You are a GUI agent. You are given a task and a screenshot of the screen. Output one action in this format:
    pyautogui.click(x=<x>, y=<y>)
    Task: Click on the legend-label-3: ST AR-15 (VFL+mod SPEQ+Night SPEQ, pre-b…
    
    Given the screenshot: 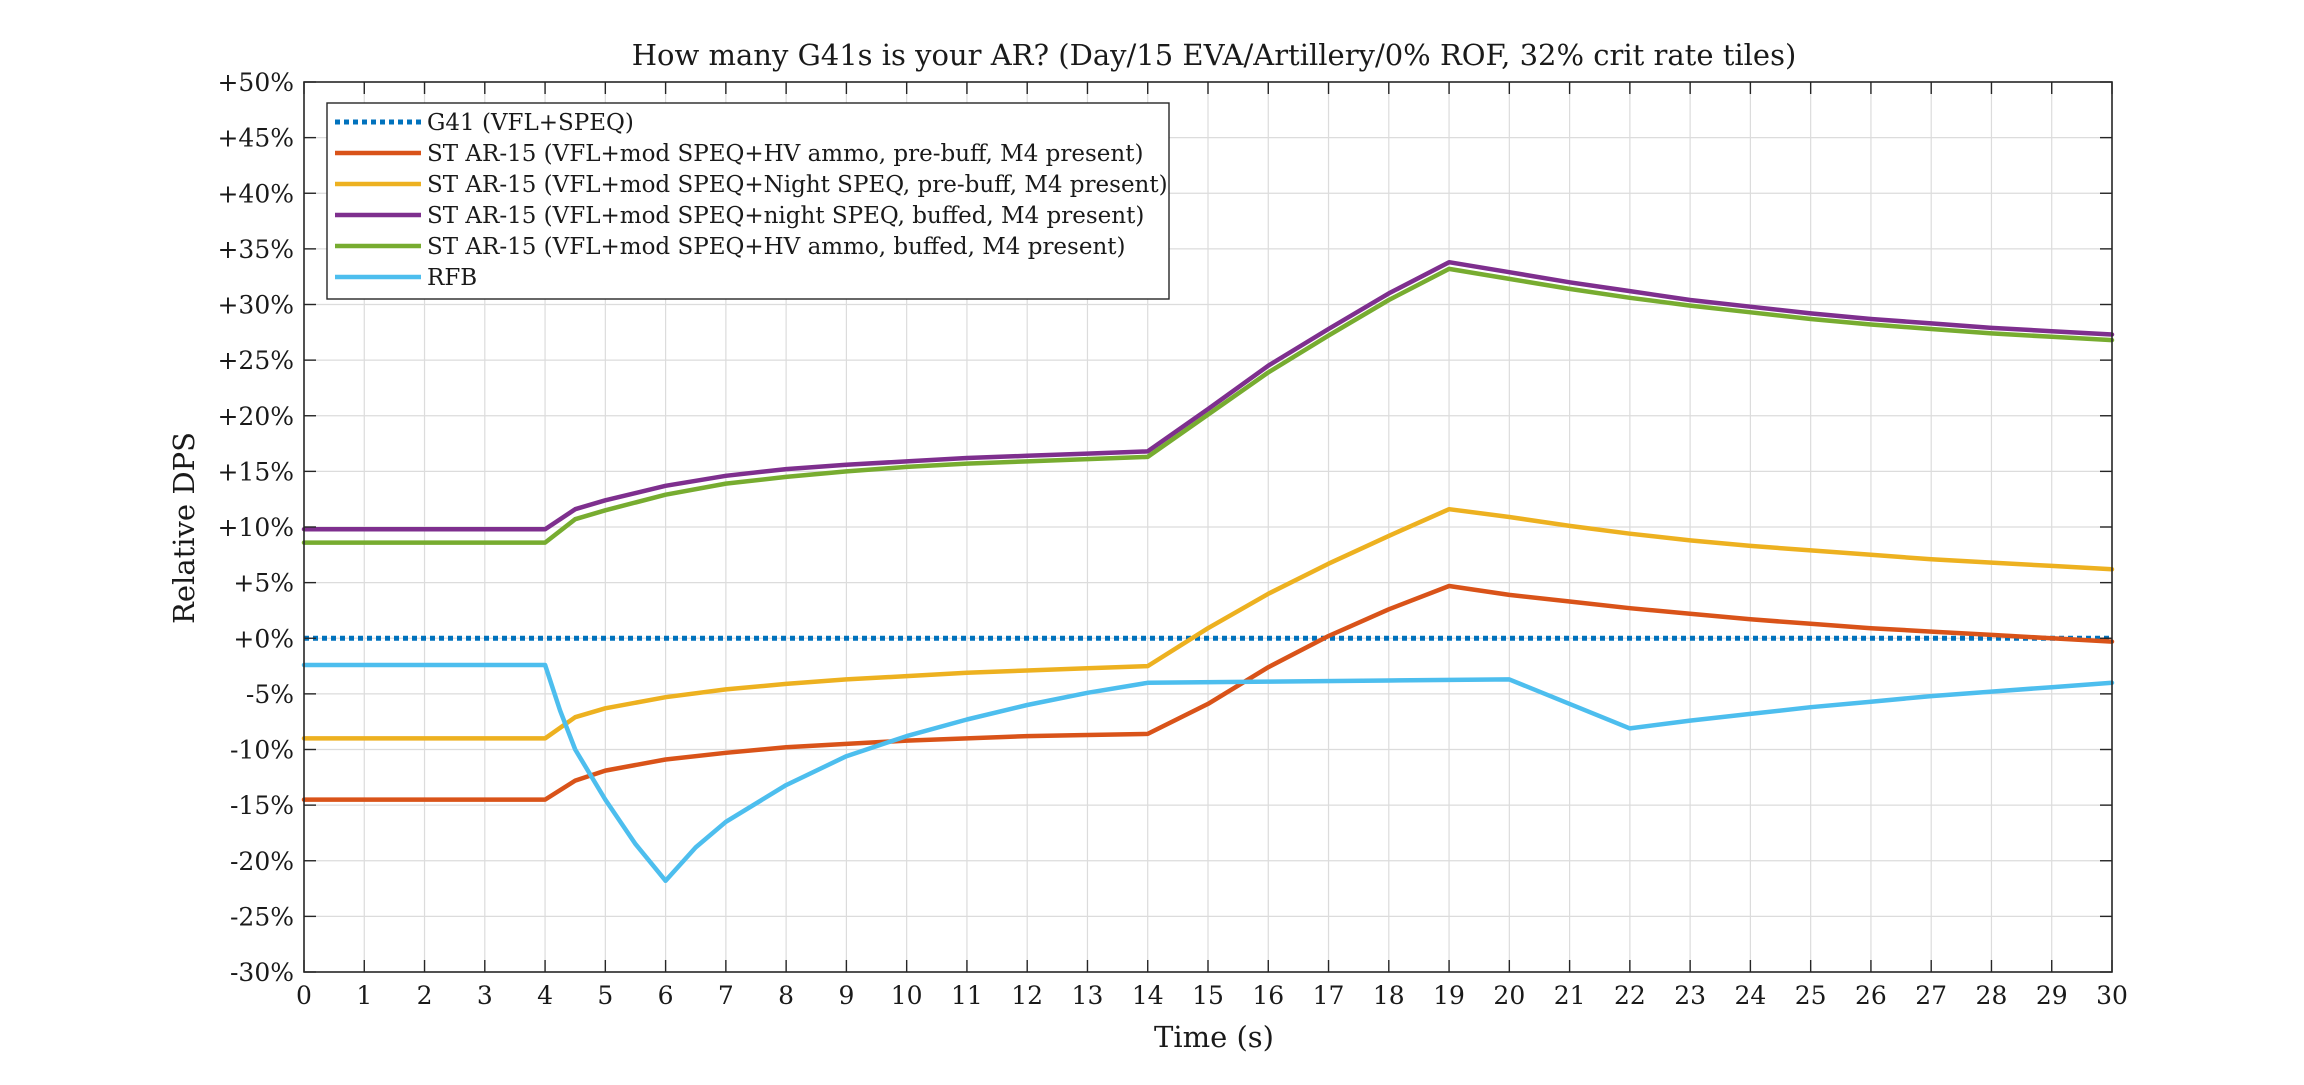 What is the action you would take?
    pyautogui.click(x=797, y=185)
    